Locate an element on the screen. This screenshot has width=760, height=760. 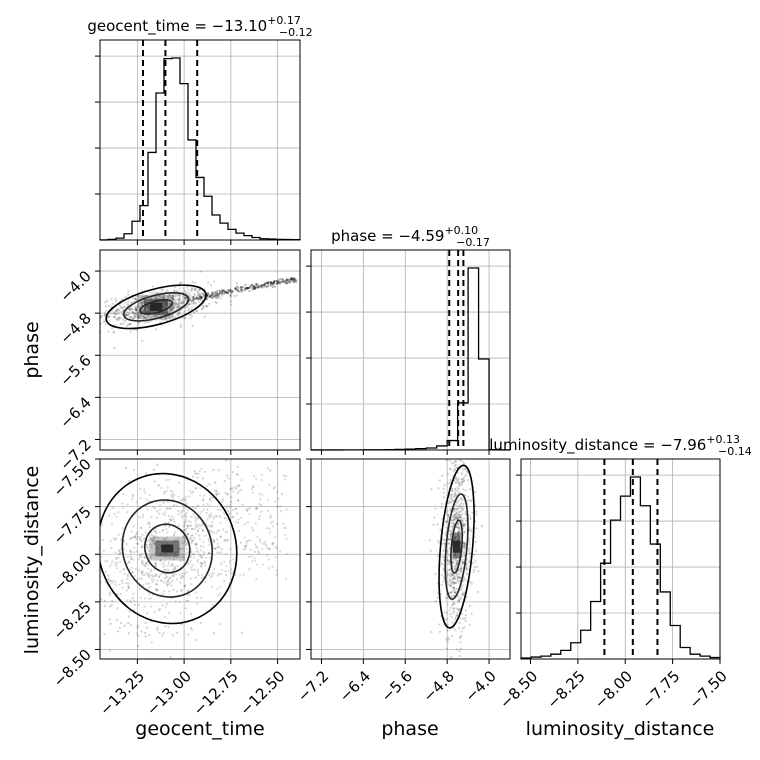
panel-frame is located at coordinates (200, 140).